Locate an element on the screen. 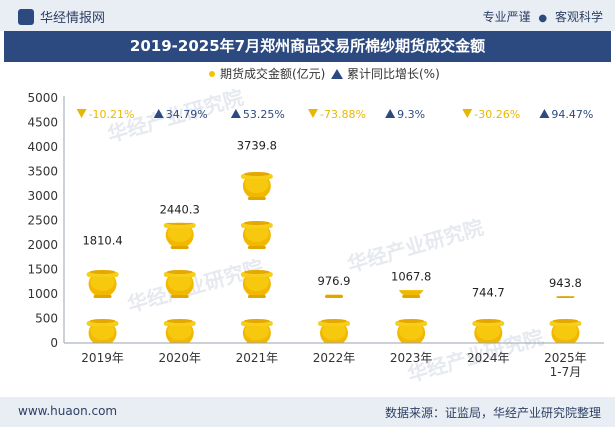  bar-value-label: 1810.4 is located at coordinates (102, 240).